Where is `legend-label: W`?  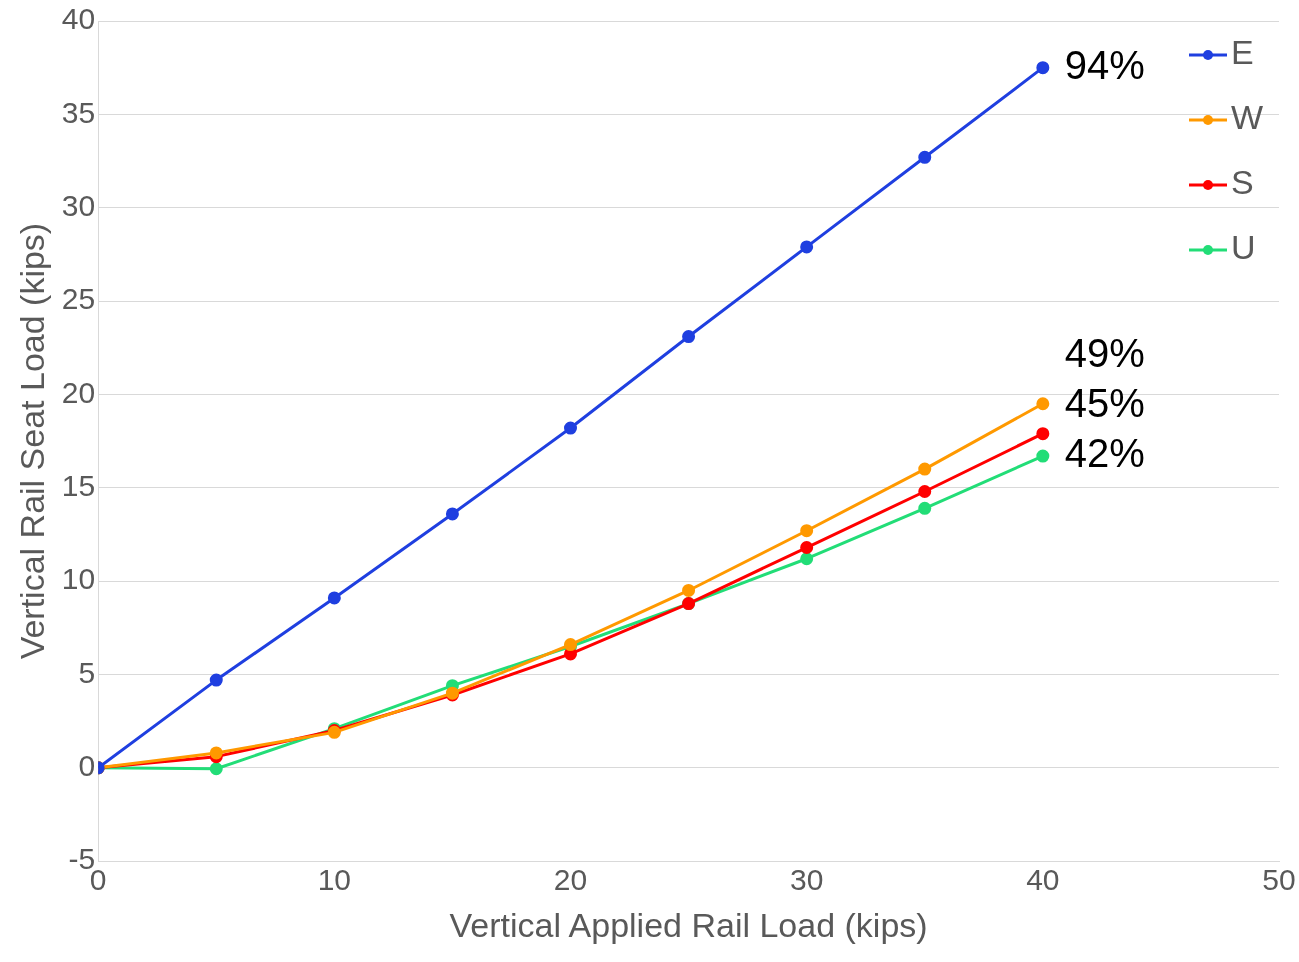 legend-label: W is located at coordinates (1247, 117).